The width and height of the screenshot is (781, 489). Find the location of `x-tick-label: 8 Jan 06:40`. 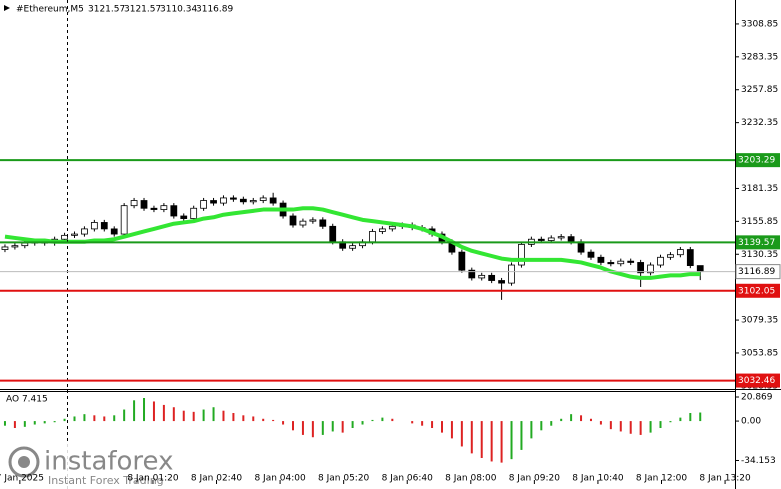

x-tick-label: 8 Jan 06:40 is located at coordinates (408, 479).